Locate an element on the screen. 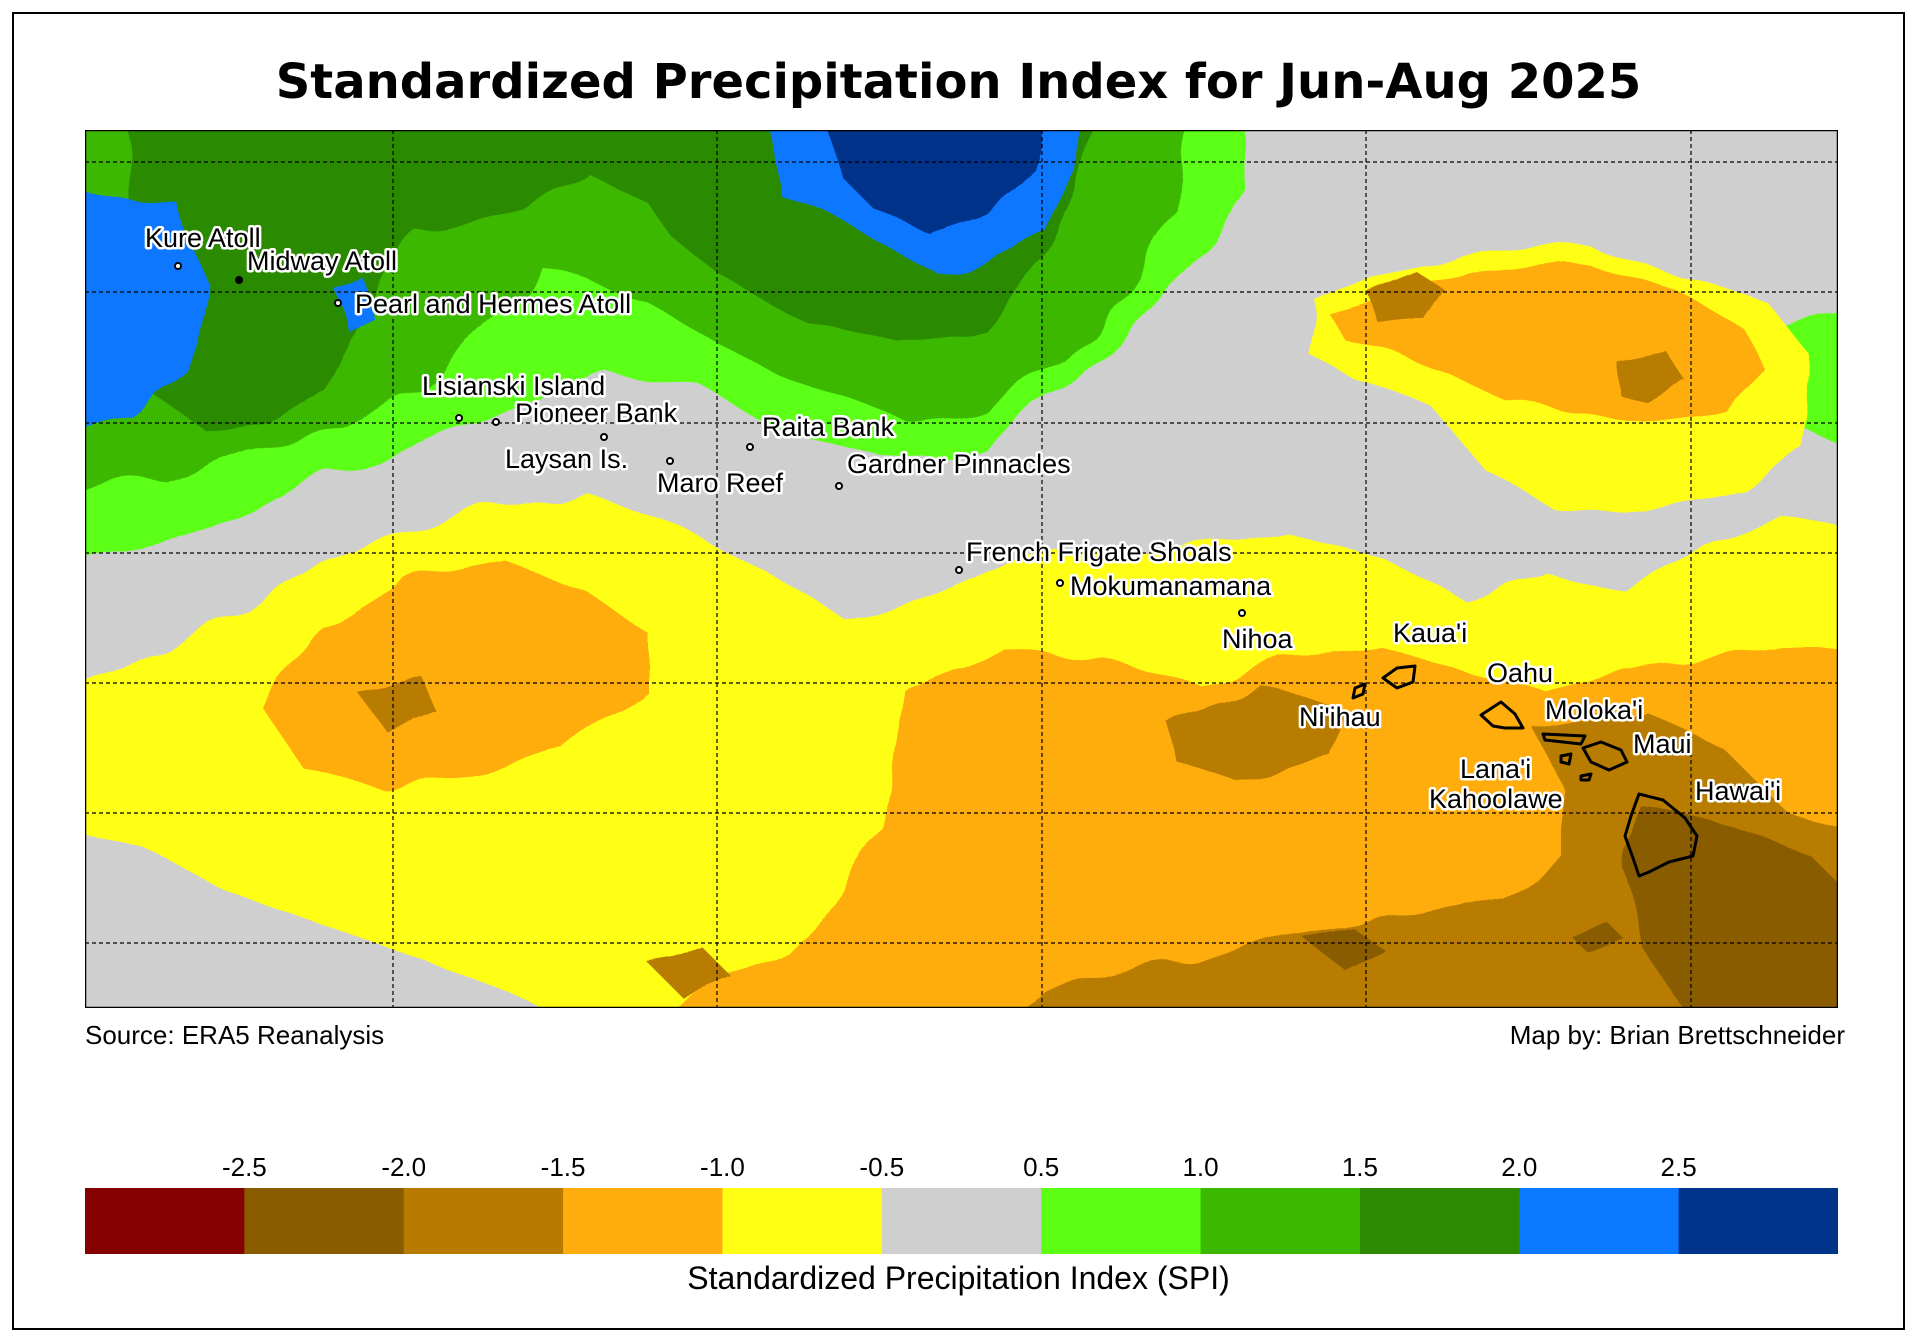 The height and width of the screenshot is (1342, 1917). place-label-maro-reef: Maro Reef is located at coordinates (720, 483).